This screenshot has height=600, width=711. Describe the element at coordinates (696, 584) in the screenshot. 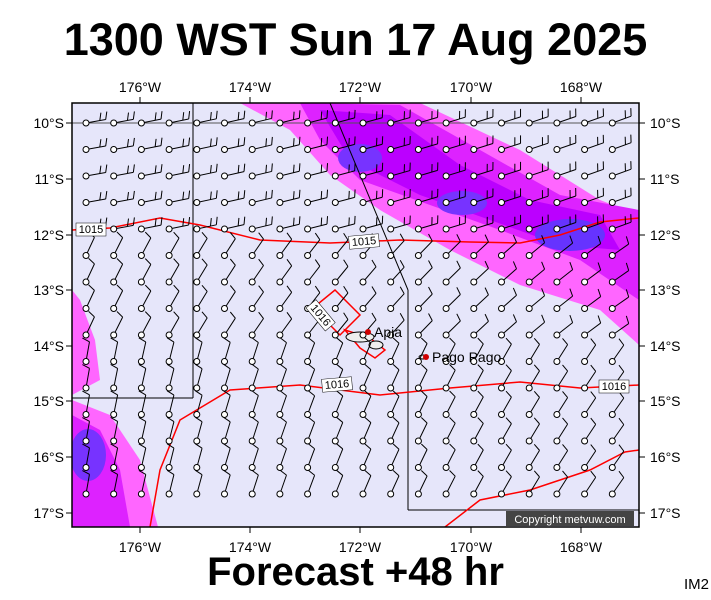

I see `image-code: IM2` at that location.